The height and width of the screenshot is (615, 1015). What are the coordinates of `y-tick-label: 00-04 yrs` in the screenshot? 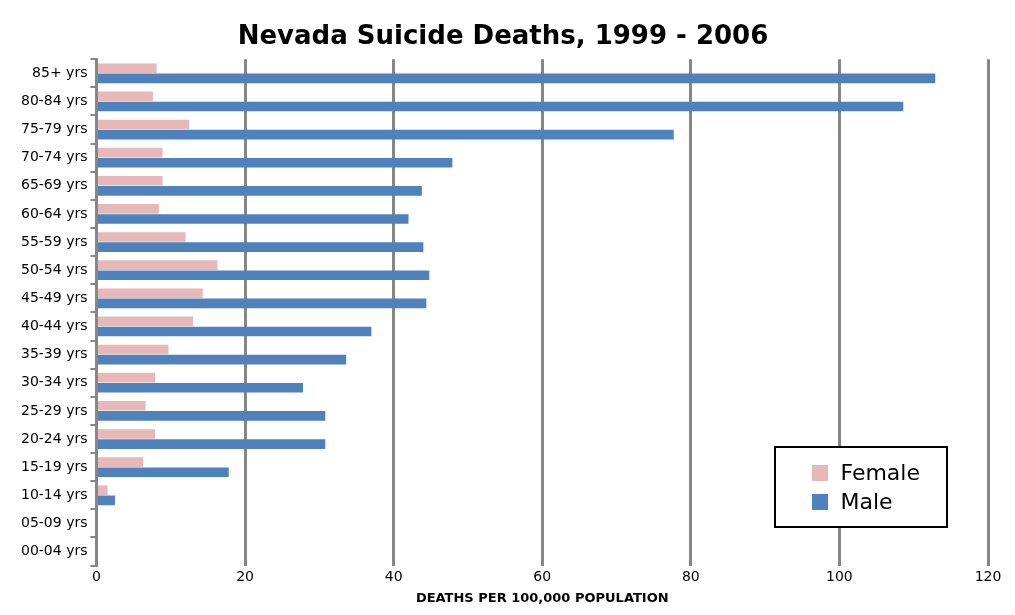 It's located at (54, 550).